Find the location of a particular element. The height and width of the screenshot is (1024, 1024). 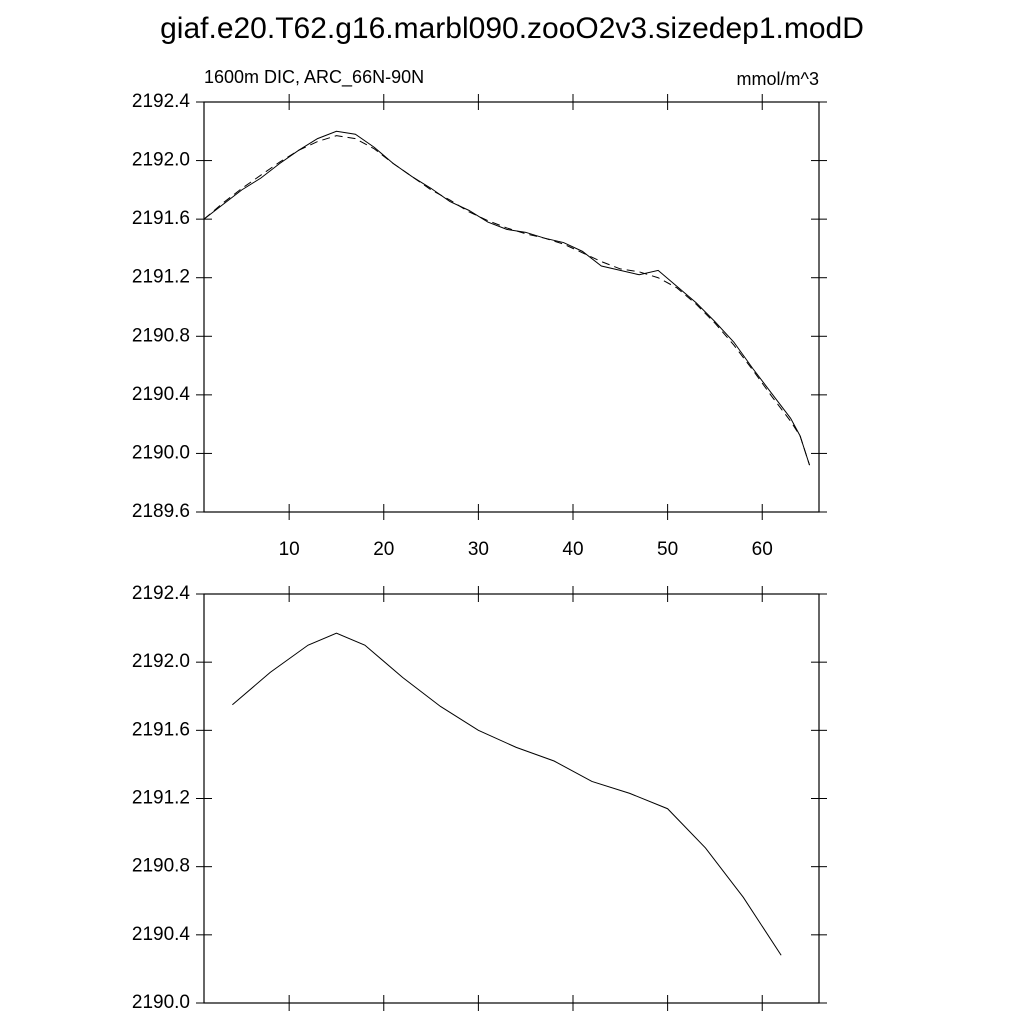

y-tick-label: 2189.6 is located at coordinates (161, 511).